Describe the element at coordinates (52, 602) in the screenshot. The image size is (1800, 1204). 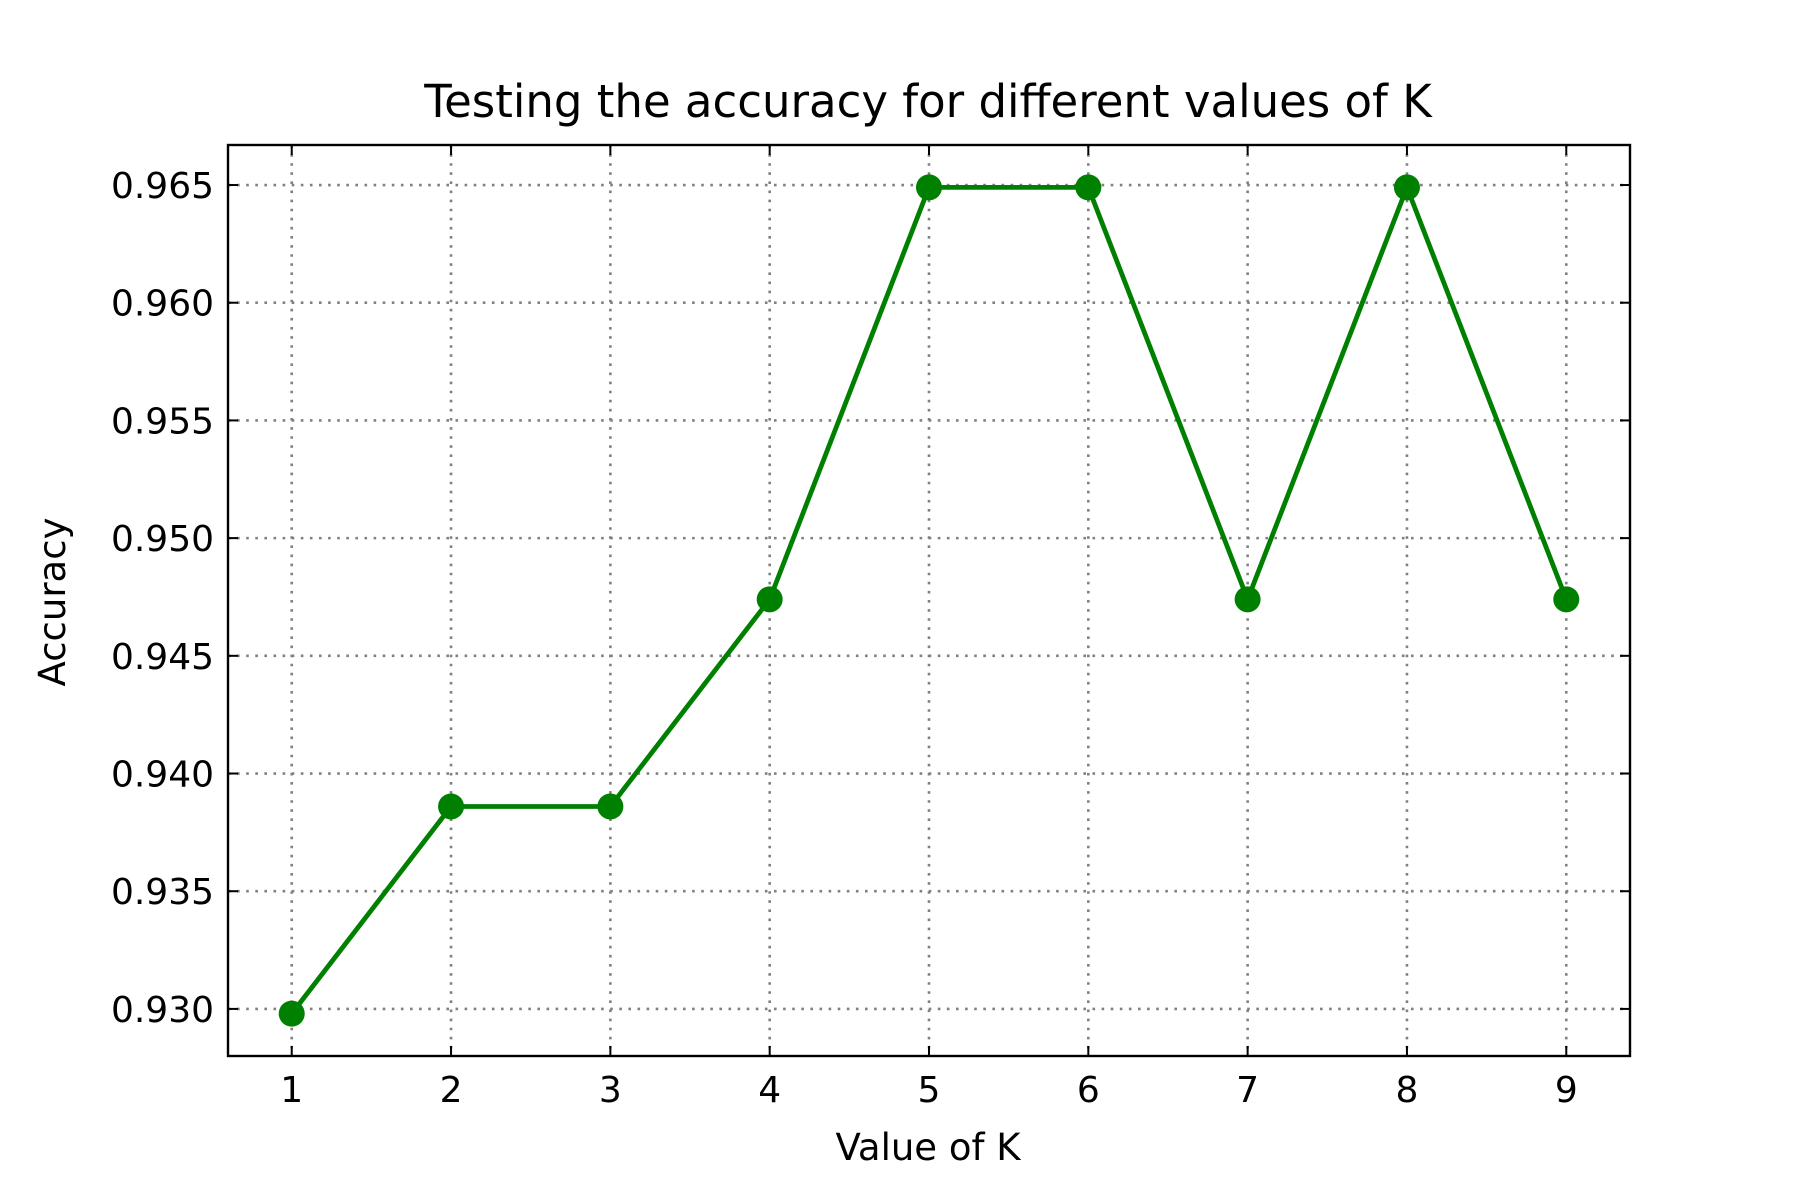
I see `y-axis-title: Accuracy` at that location.